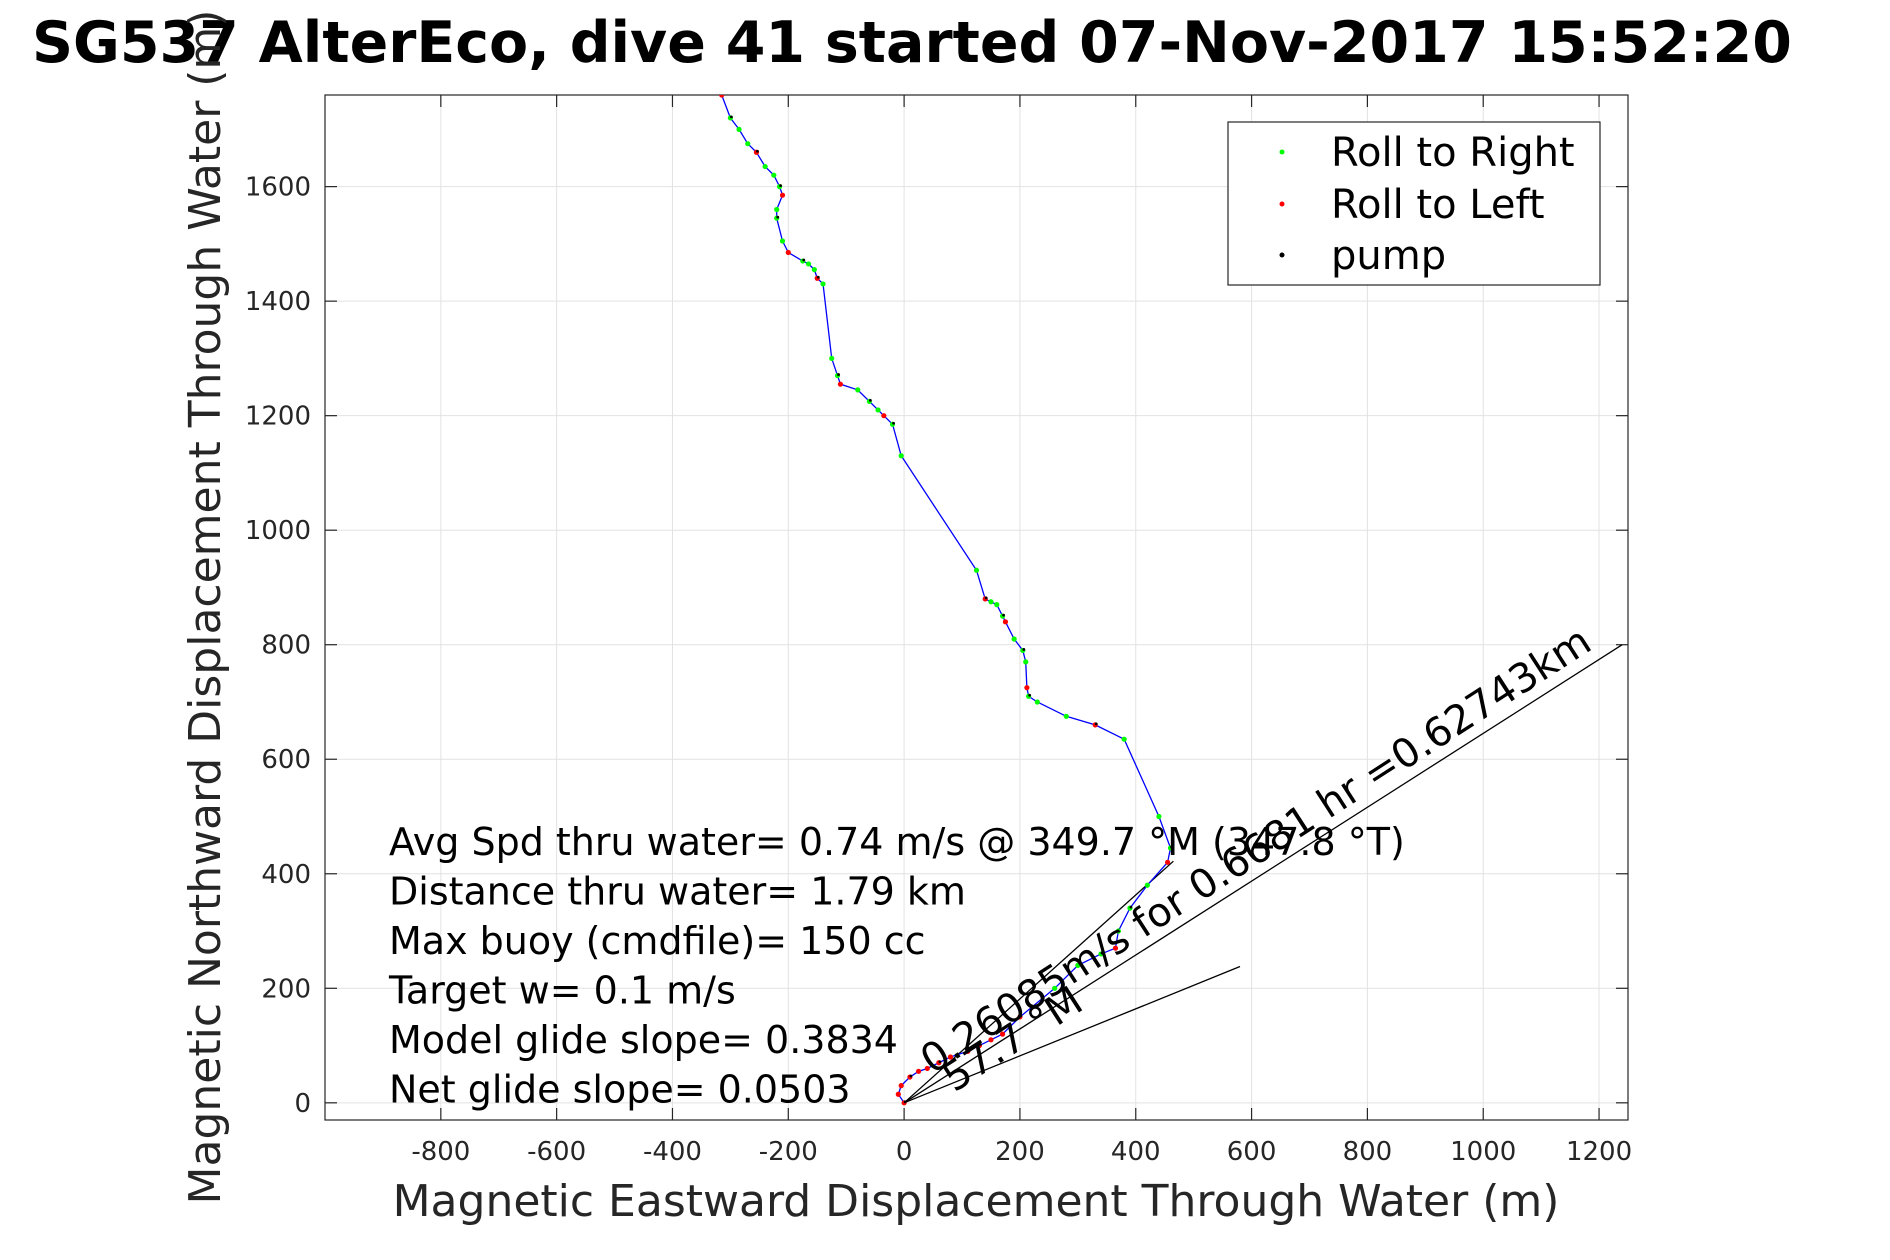 The width and height of the screenshot is (1890, 1260). I want to click on summary-line: Target w= 0.1 m/s, so click(562, 991).